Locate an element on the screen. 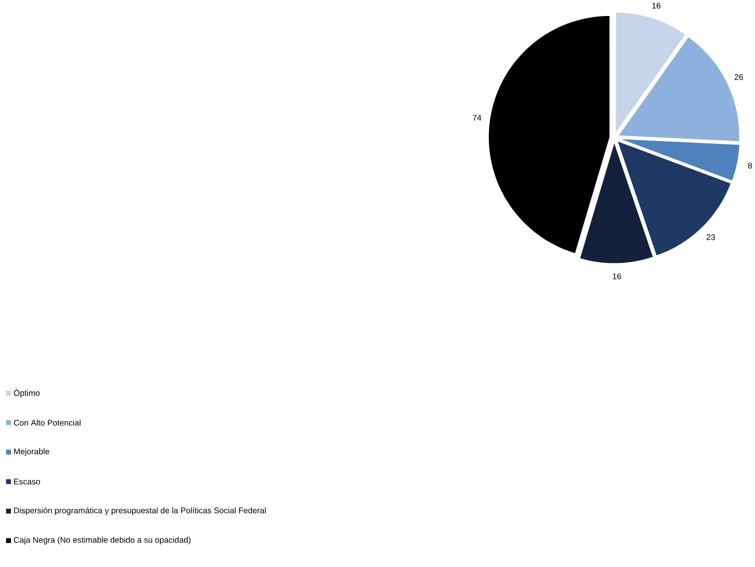  legend-label: Escaso is located at coordinates (27, 481).